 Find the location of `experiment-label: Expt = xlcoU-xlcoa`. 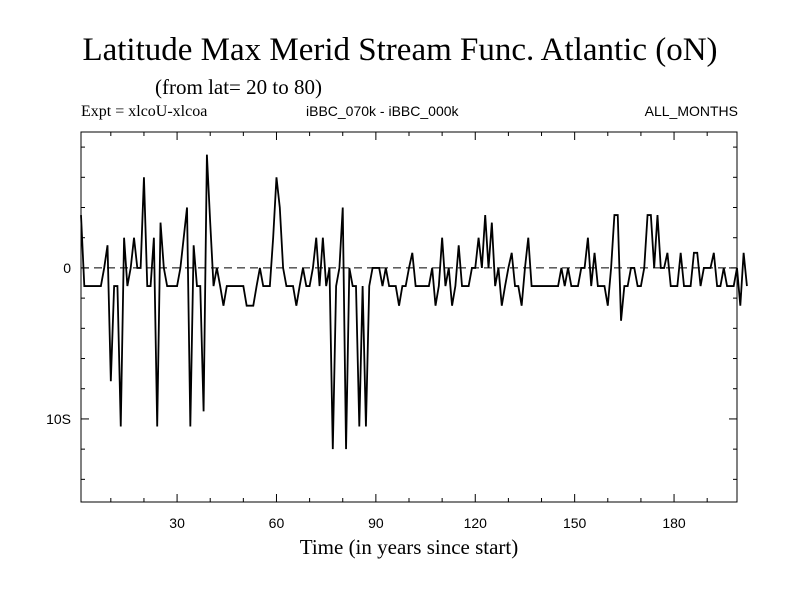

experiment-label: Expt = xlcoU-xlcoa is located at coordinates (144, 111).